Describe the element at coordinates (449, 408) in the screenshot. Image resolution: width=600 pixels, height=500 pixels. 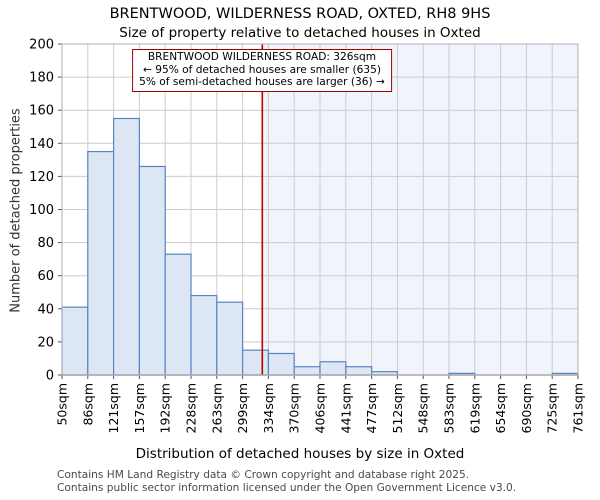
I see `x-tick-label: 583sqm` at that location.